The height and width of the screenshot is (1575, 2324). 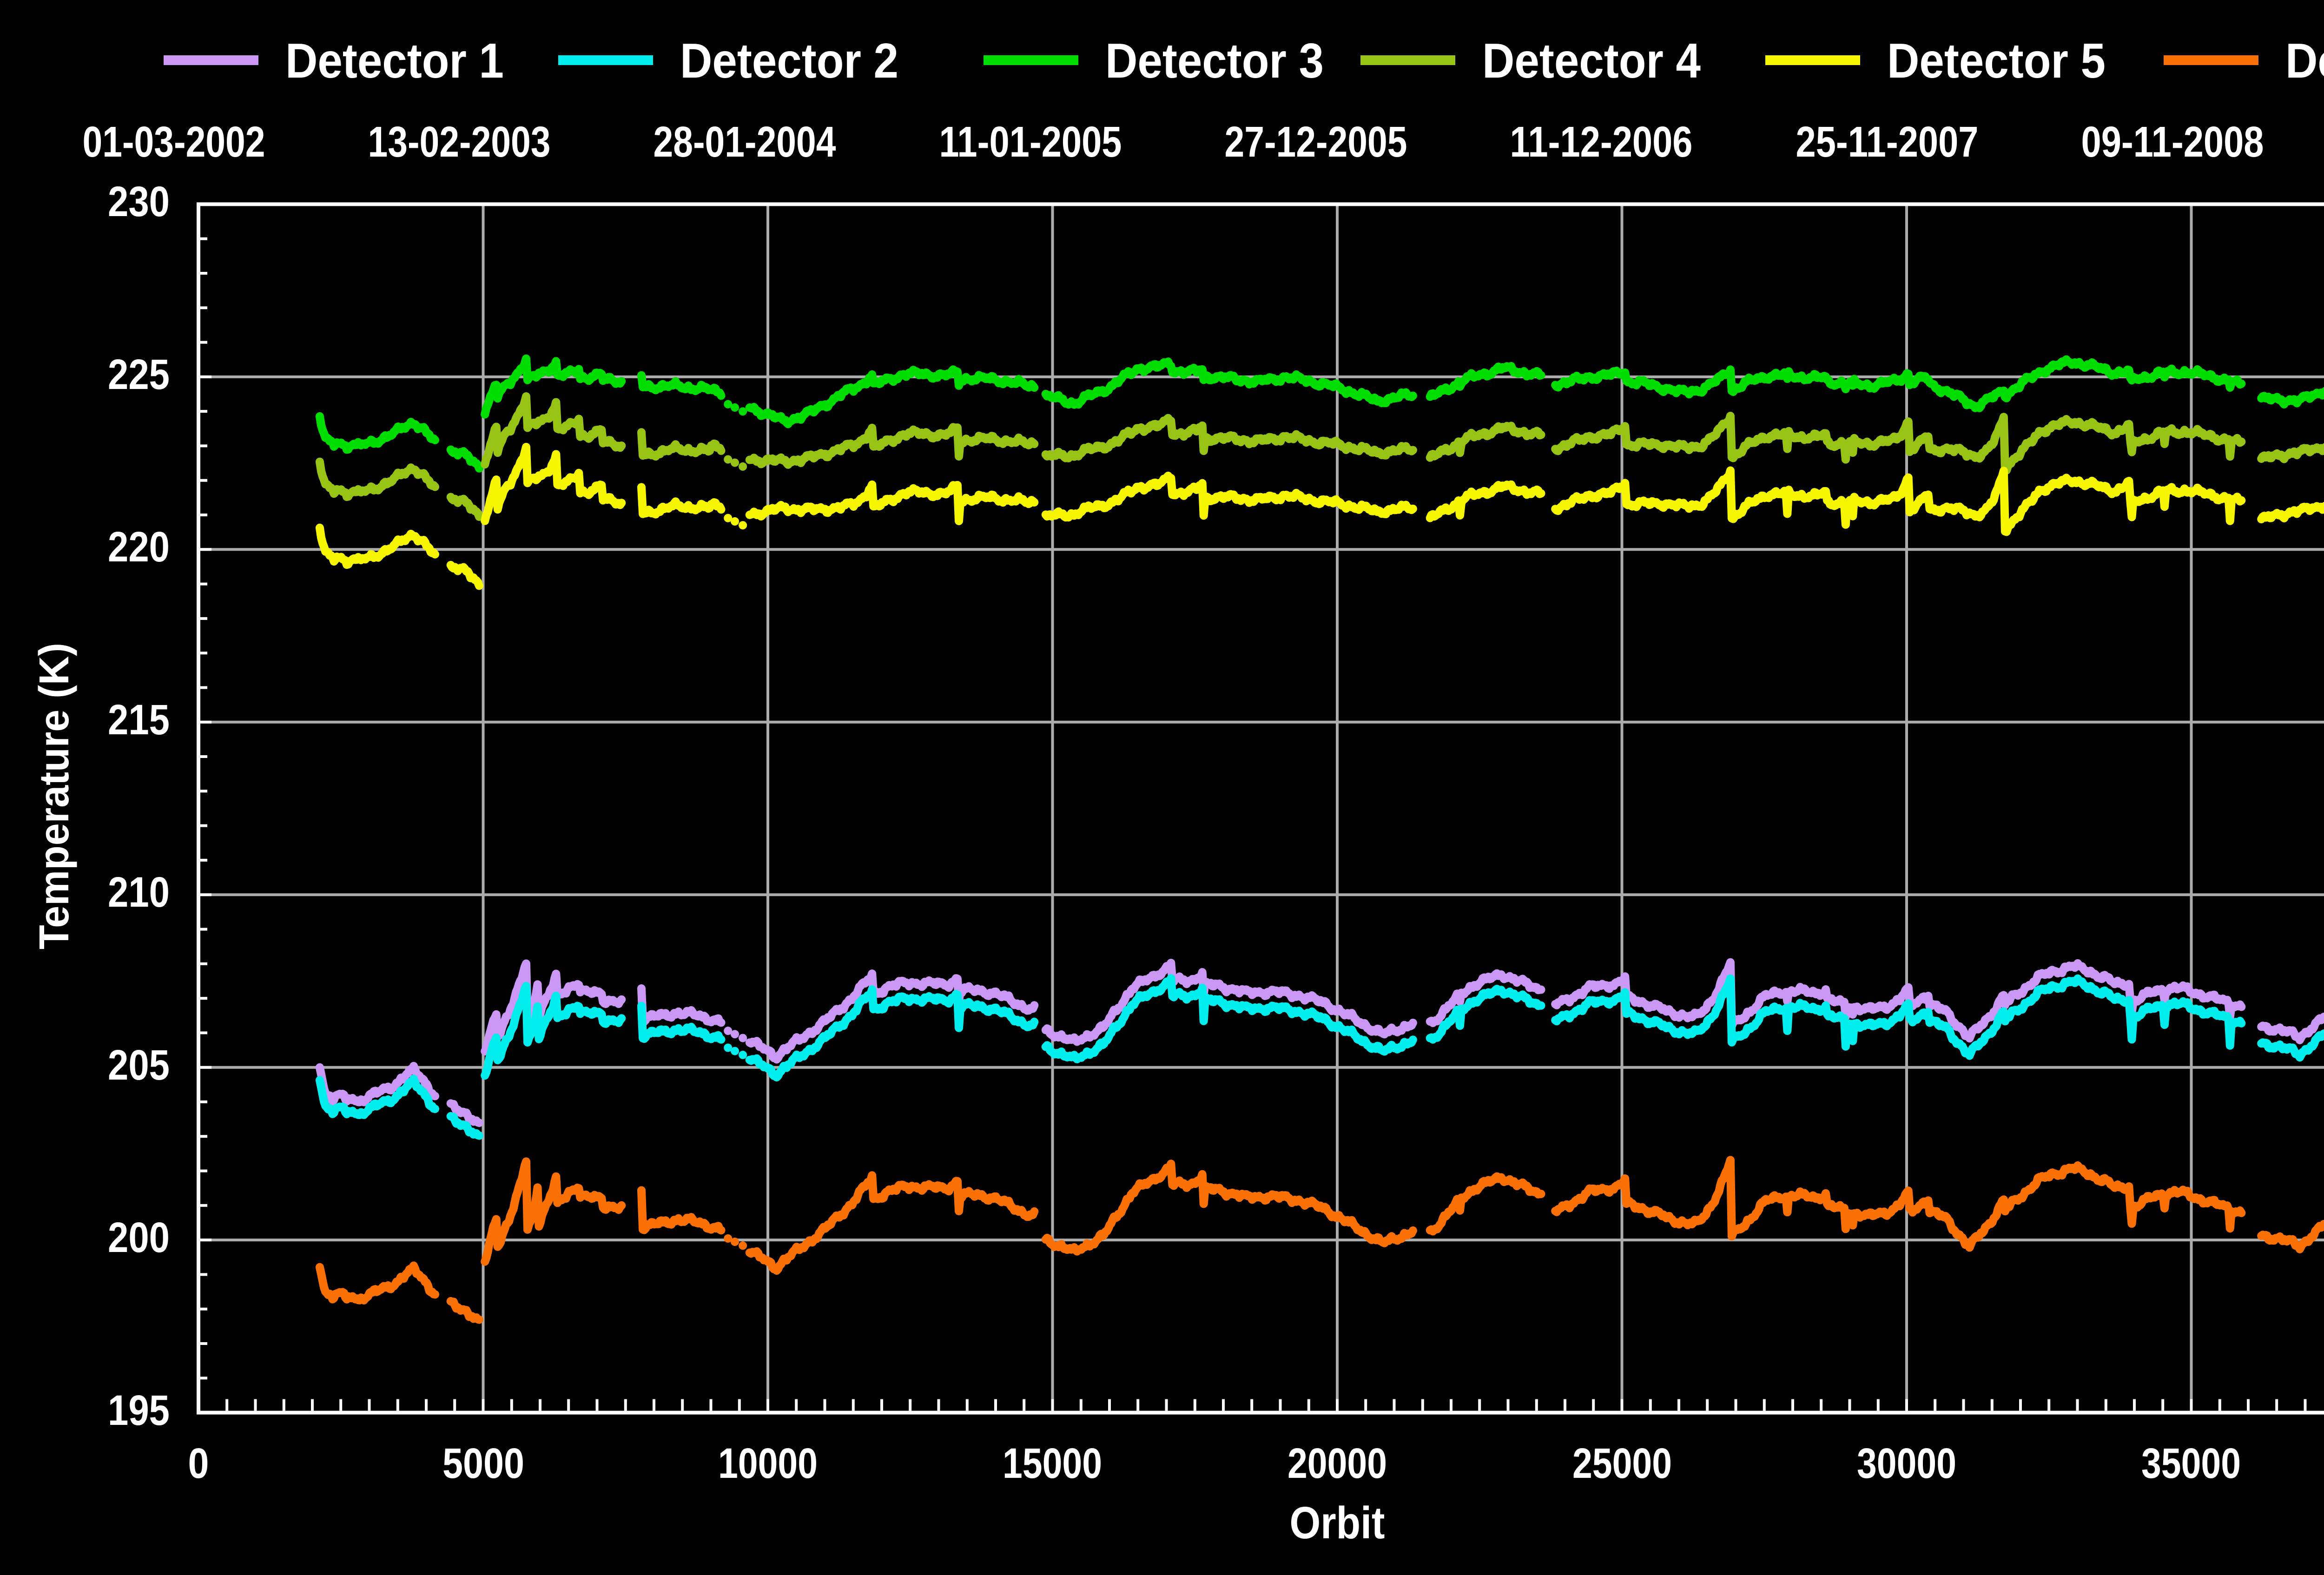 What do you see at coordinates (768, 1463) in the screenshot?
I see `svg-text: 10000` at bounding box center [768, 1463].